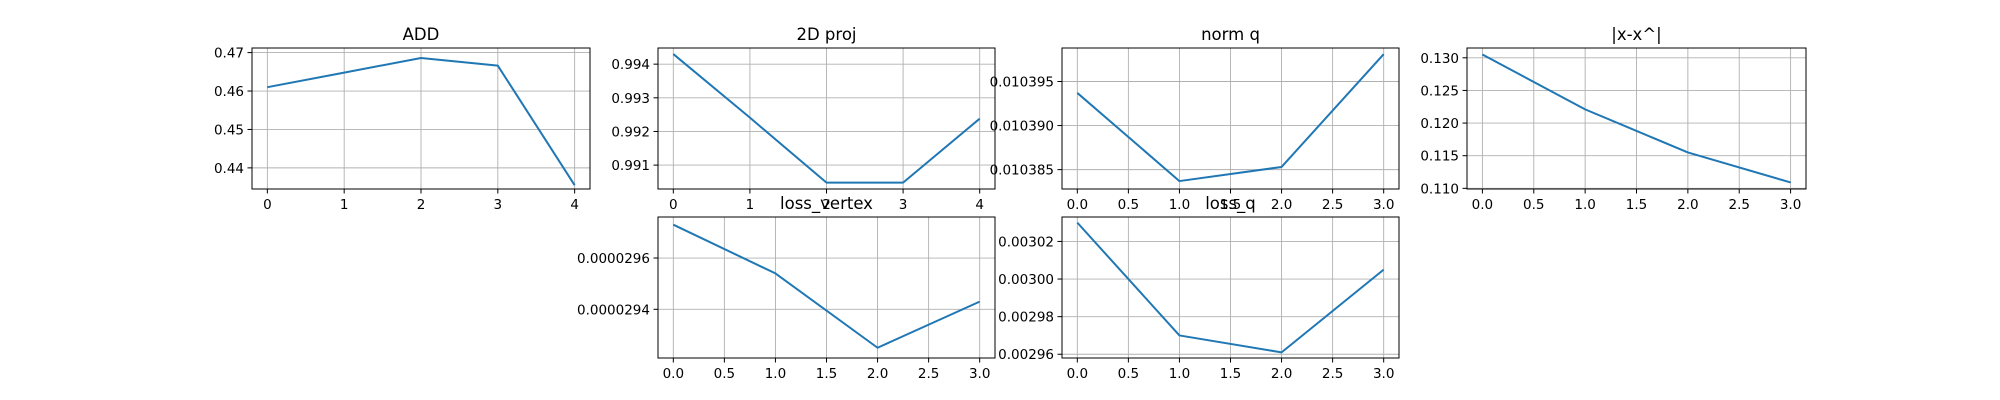 Image resolution: width=2000 pixels, height=400 pixels. Describe the element at coordinates (229, 92) in the screenshot. I see `y-tick-label: 0.46` at that location.